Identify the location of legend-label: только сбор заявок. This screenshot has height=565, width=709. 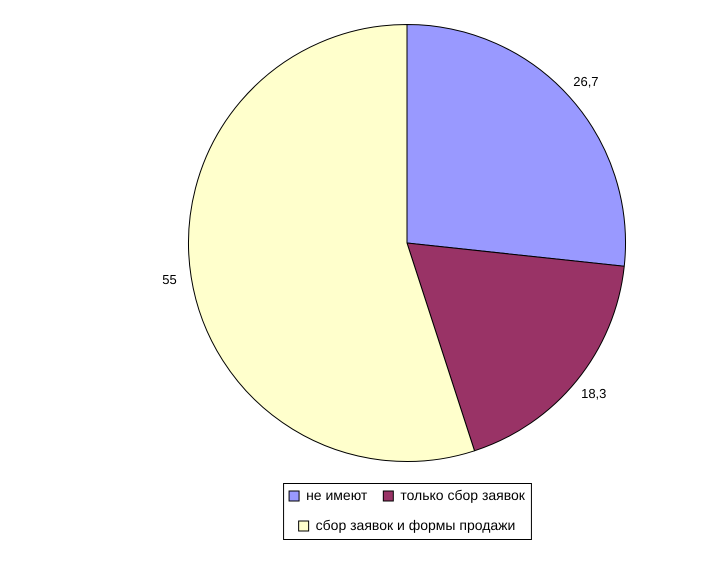
(463, 494).